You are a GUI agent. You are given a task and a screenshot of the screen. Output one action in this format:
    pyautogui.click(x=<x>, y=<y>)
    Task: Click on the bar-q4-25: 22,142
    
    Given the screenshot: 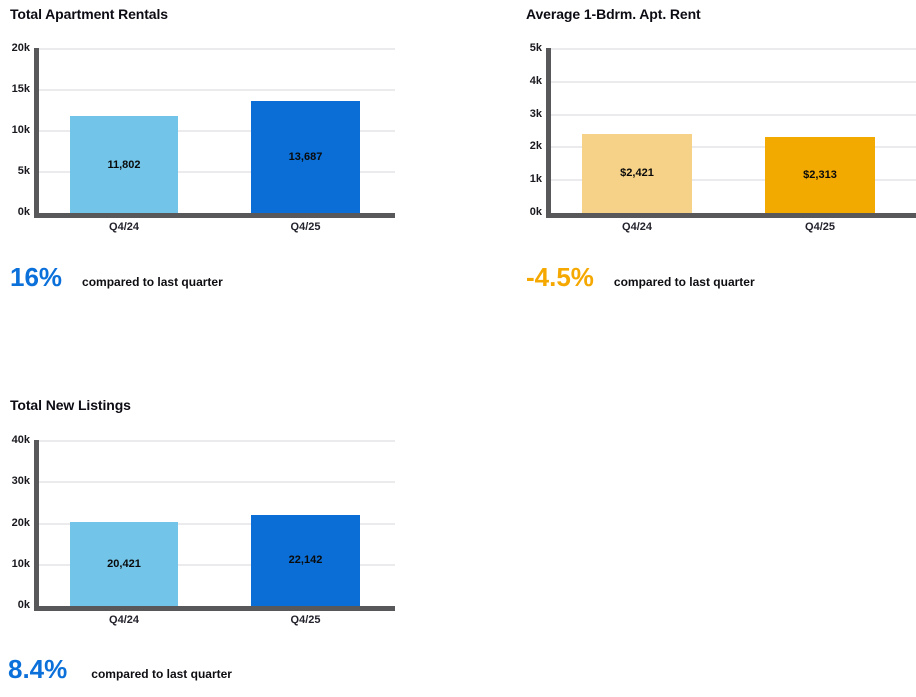 What is the action you would take?
    pyautogui.click(x=305, y=560)
    